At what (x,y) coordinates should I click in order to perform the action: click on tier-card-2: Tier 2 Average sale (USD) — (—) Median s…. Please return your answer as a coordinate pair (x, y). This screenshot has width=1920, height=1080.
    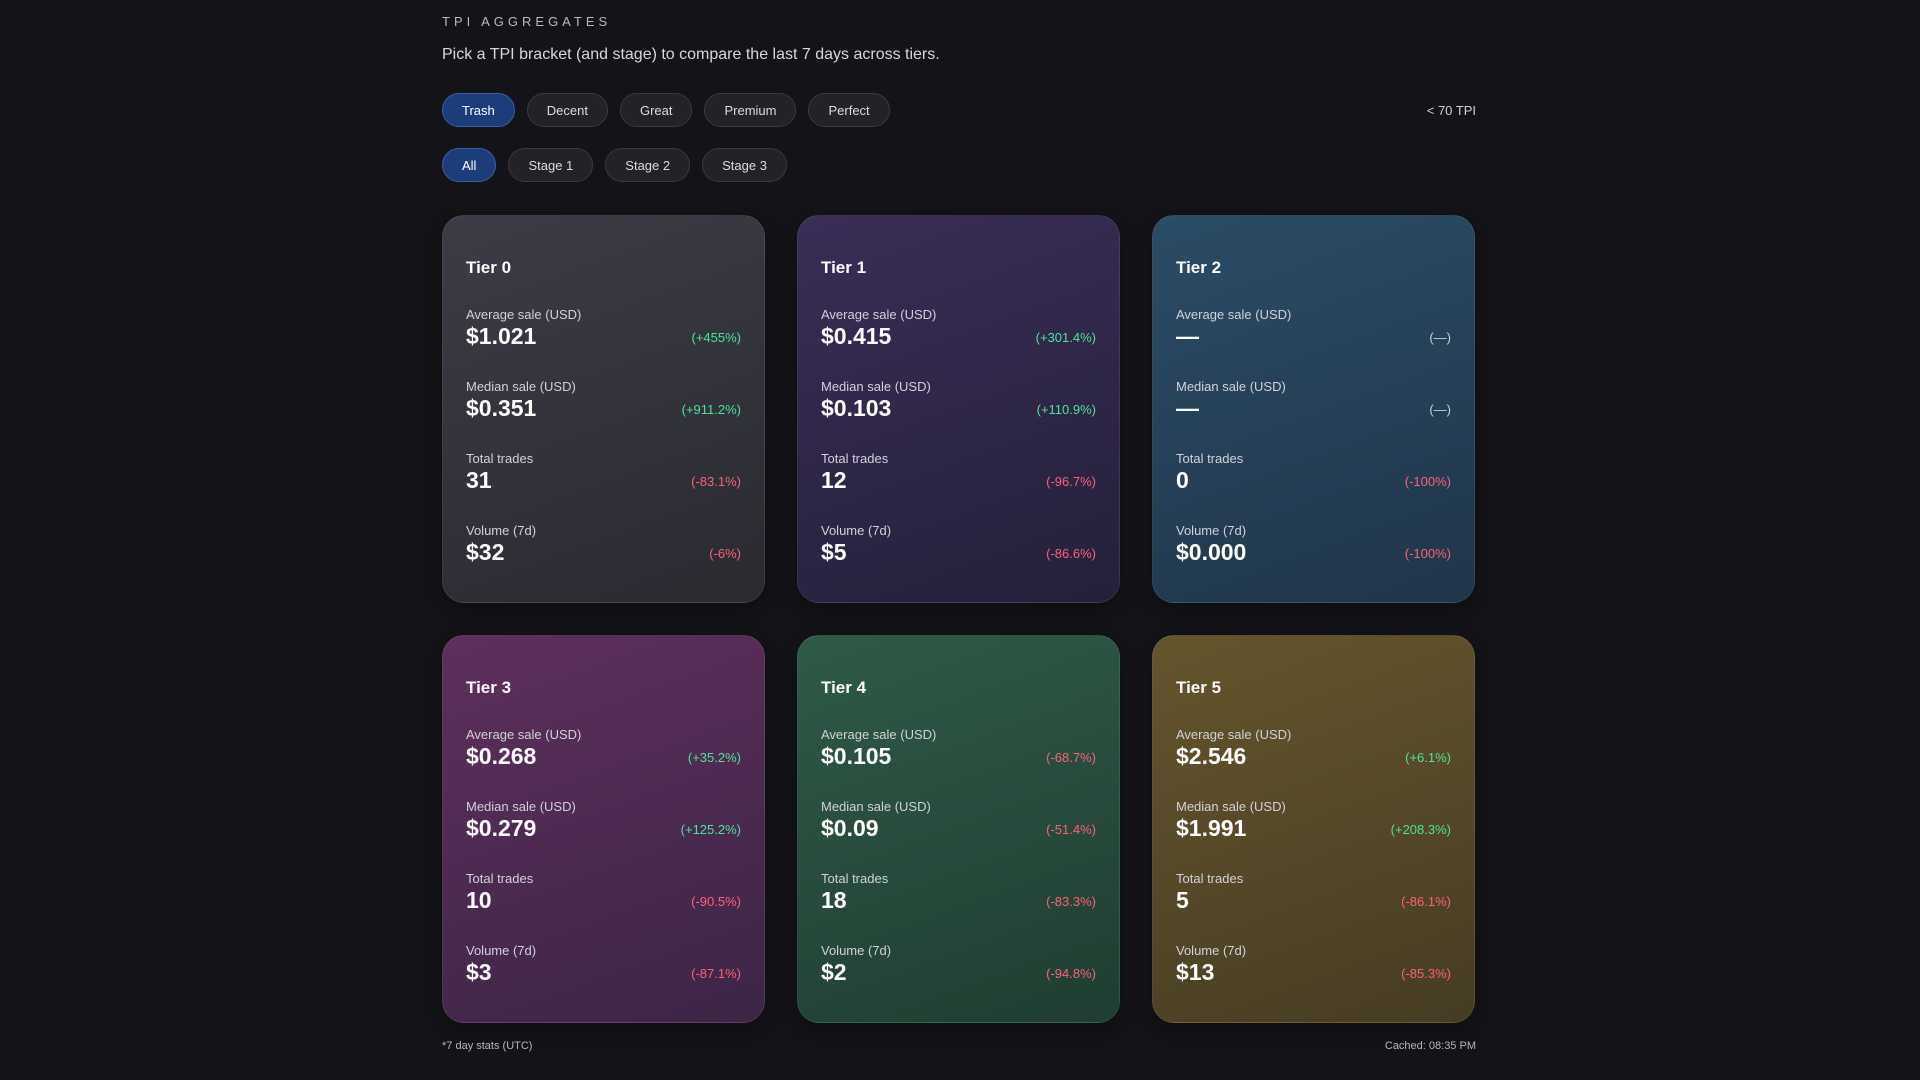
    Looking at the image, I should click on (1313, 409).